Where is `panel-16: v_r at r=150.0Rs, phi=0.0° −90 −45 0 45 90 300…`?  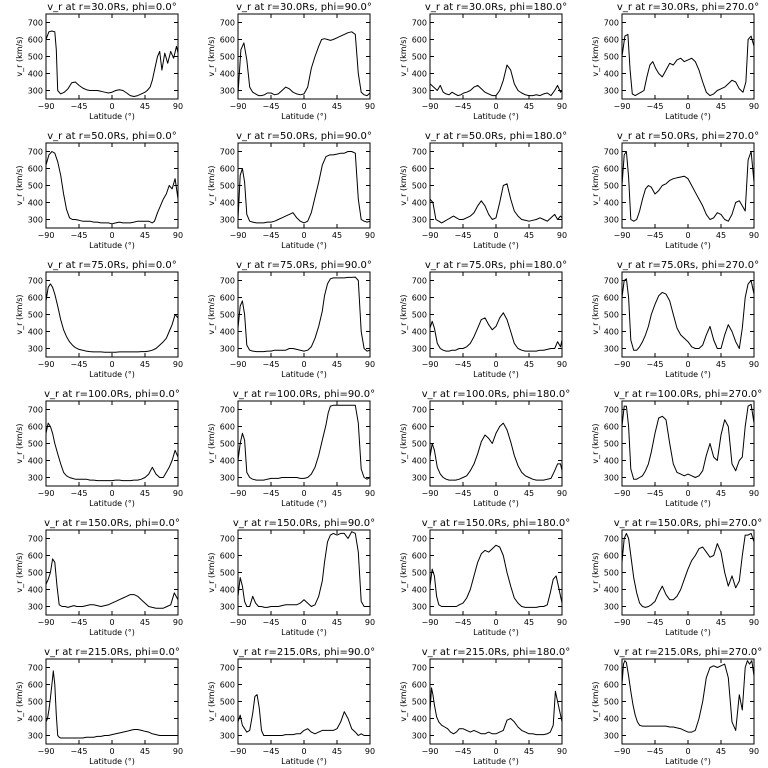
panel-16: v_r at r=150.0Rs, phi=0.0° −90 −45 0 45 90 300… is located at coordinates (99, 577).